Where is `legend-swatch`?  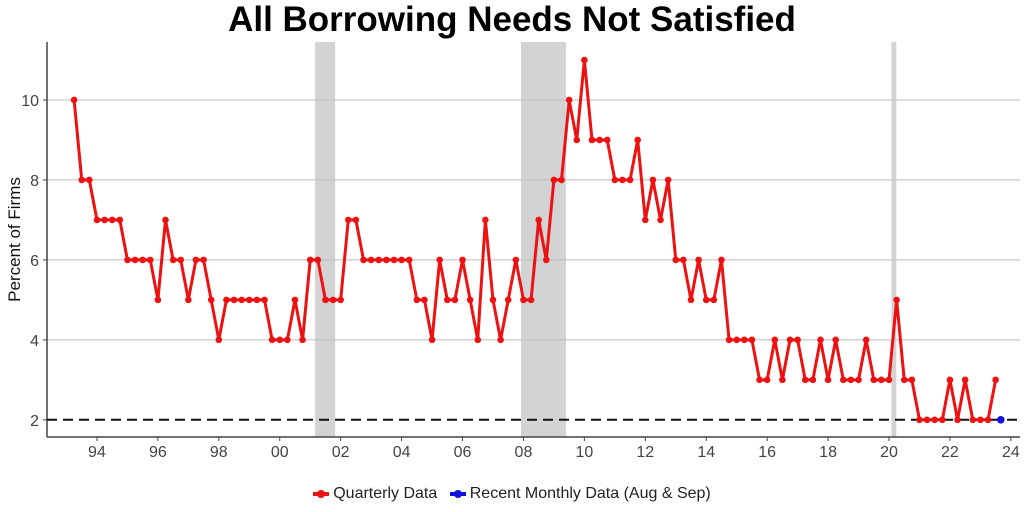
legend-swatch is located at coordinates (321, 494).